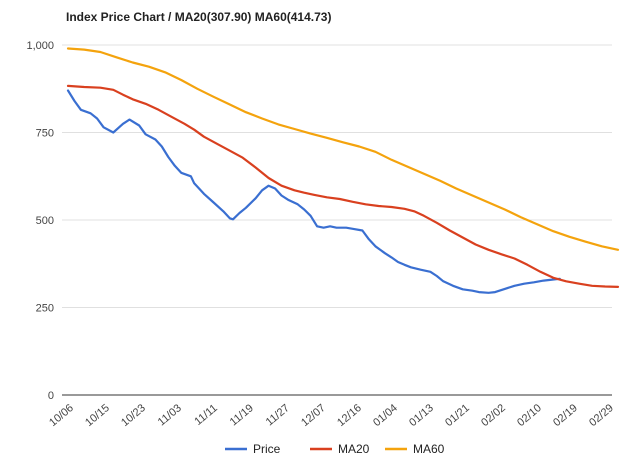 The width and height of the screenshot is (625, 465). What do you see at coordinates (529, 415) in the screenshot?
I see `x-tick-label: 02/10` at bounding box center [529, 415].